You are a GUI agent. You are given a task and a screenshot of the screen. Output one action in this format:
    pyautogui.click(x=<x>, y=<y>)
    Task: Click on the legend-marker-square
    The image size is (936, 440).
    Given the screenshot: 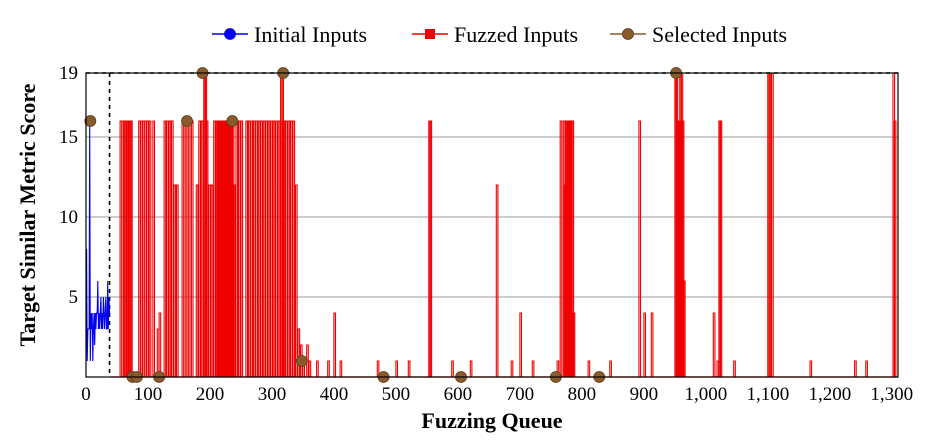 What is the action you would take?
    pyautogui.click(x=430, y=34)
    